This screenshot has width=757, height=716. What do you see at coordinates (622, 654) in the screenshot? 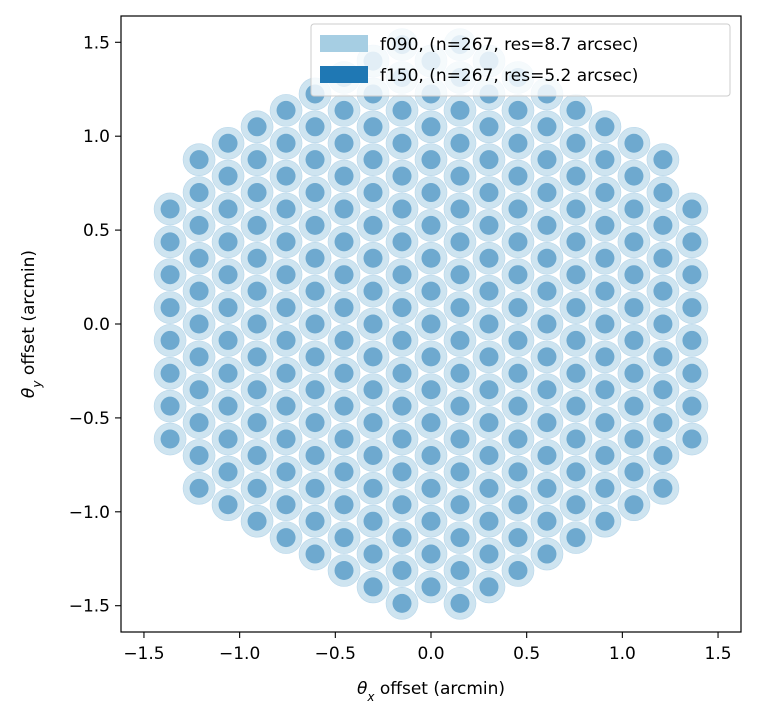
I see `x-tick-label-5: 1.0` at bounding box center [622, 654].